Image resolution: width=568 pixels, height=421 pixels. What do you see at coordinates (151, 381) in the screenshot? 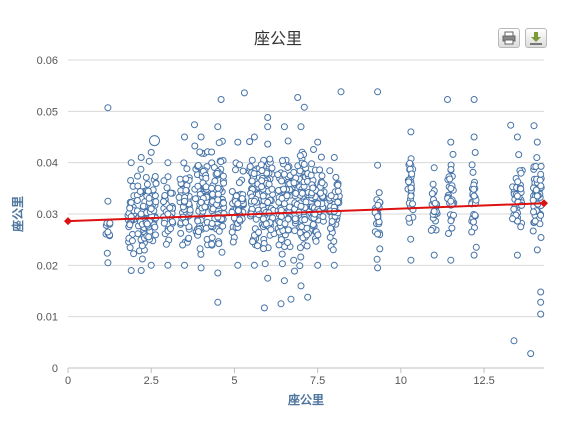
I see `x-tick-label: 2.5` at bounding box center [151, 381].